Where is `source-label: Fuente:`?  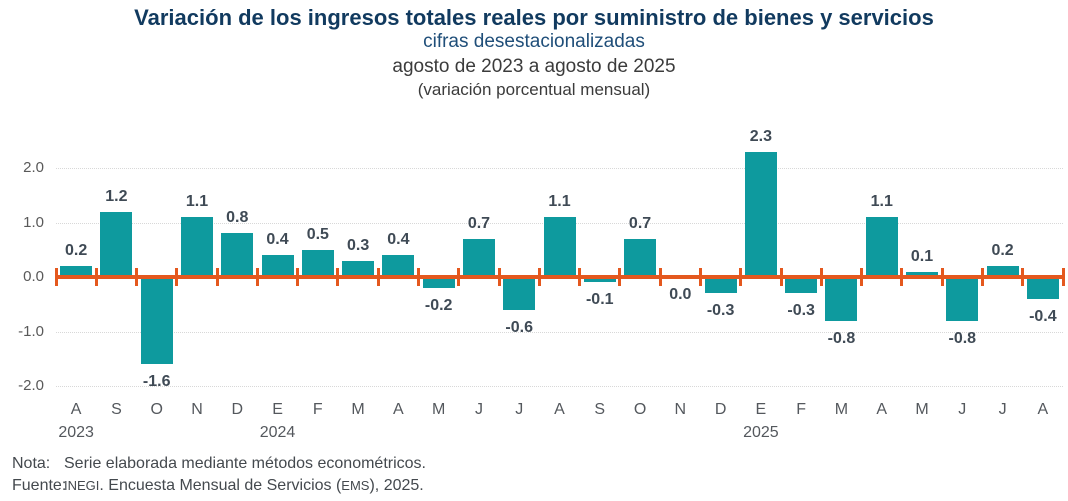 source-label: Fuente: is located at coordinates (39, 485).